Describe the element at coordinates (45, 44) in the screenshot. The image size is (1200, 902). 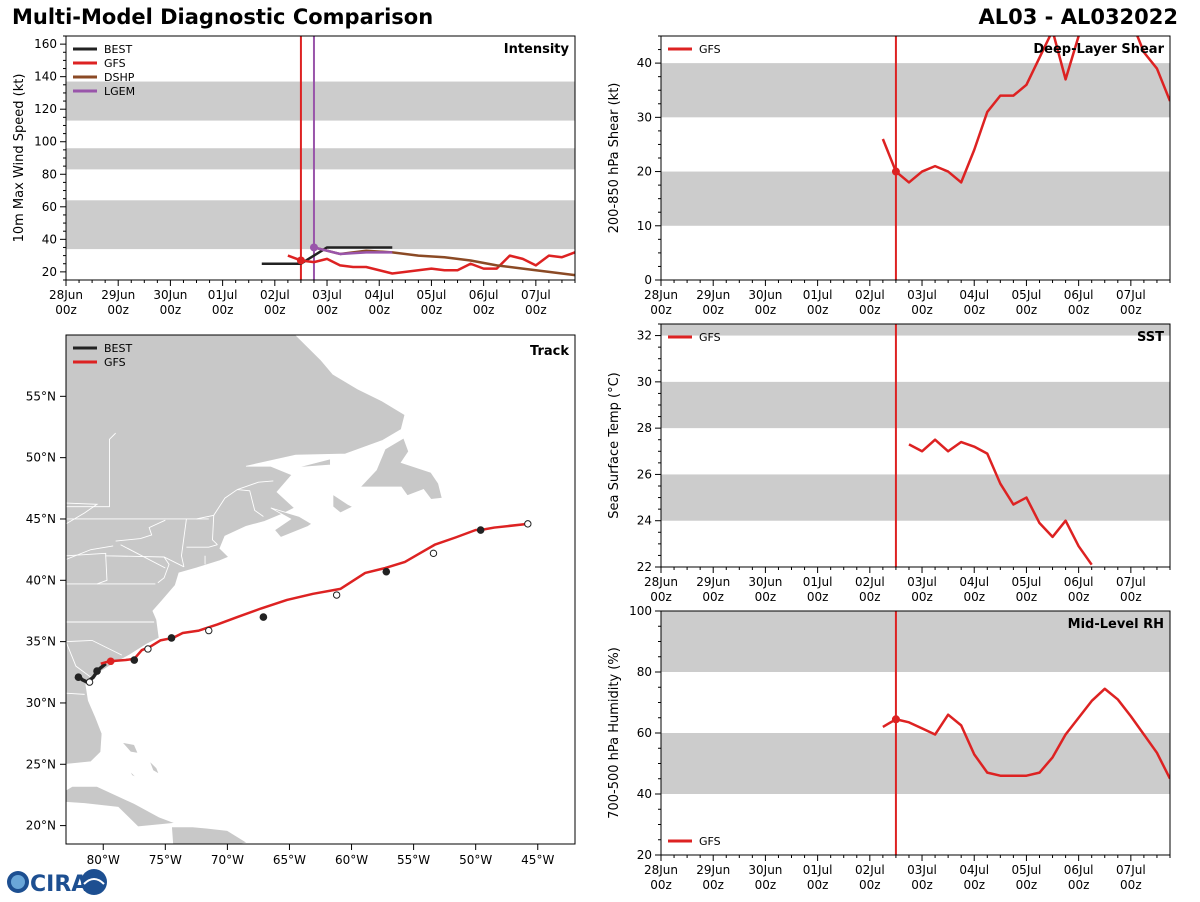
I see `intensity-ytick-label: 160` at that location.